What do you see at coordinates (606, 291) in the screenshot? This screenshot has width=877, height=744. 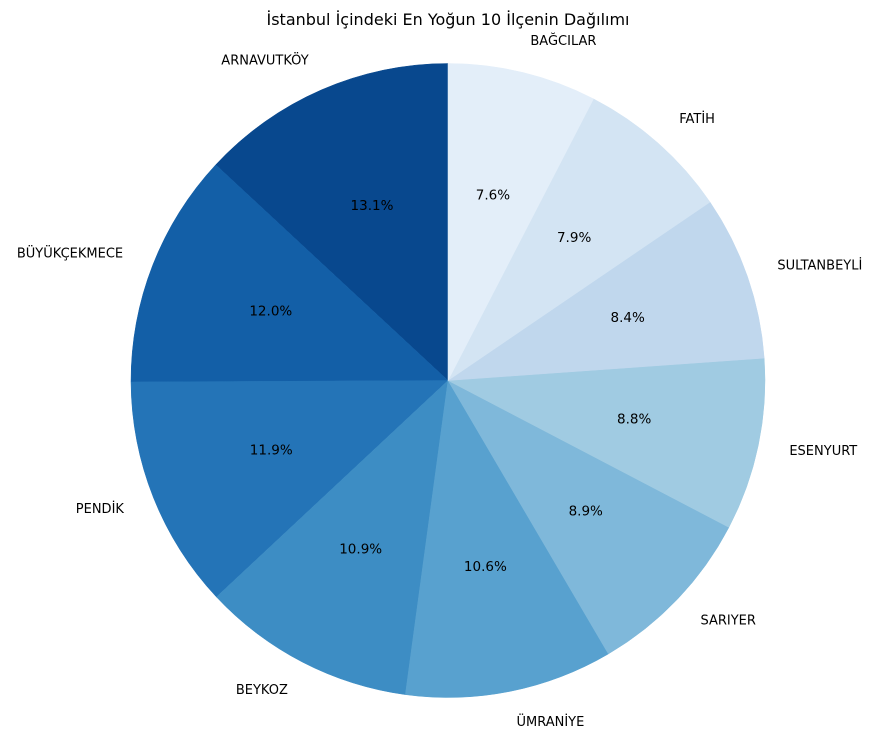 I see `slice-sultanbeyli-` at bounding box center [606, 291].